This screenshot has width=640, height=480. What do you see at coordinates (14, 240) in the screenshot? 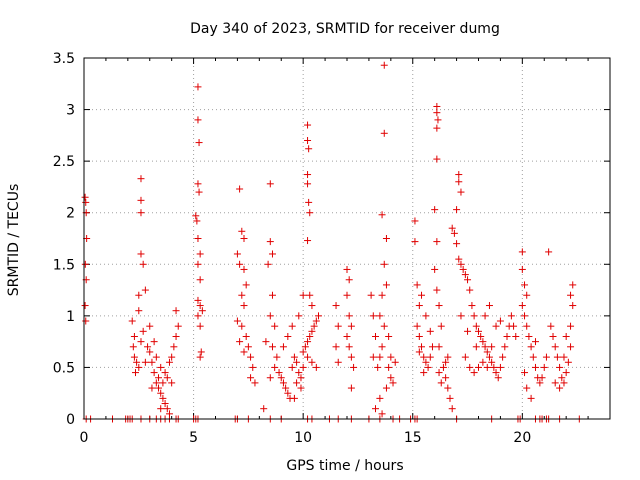
I see `y-axis-label: SRMTID / TECUs` at bounding box center [14, 240].